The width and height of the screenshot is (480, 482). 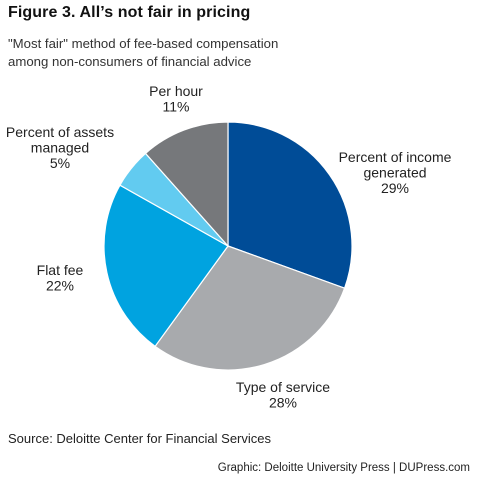 I want to click on slice-category-label: Flat fee, so click(x=60, y=270).